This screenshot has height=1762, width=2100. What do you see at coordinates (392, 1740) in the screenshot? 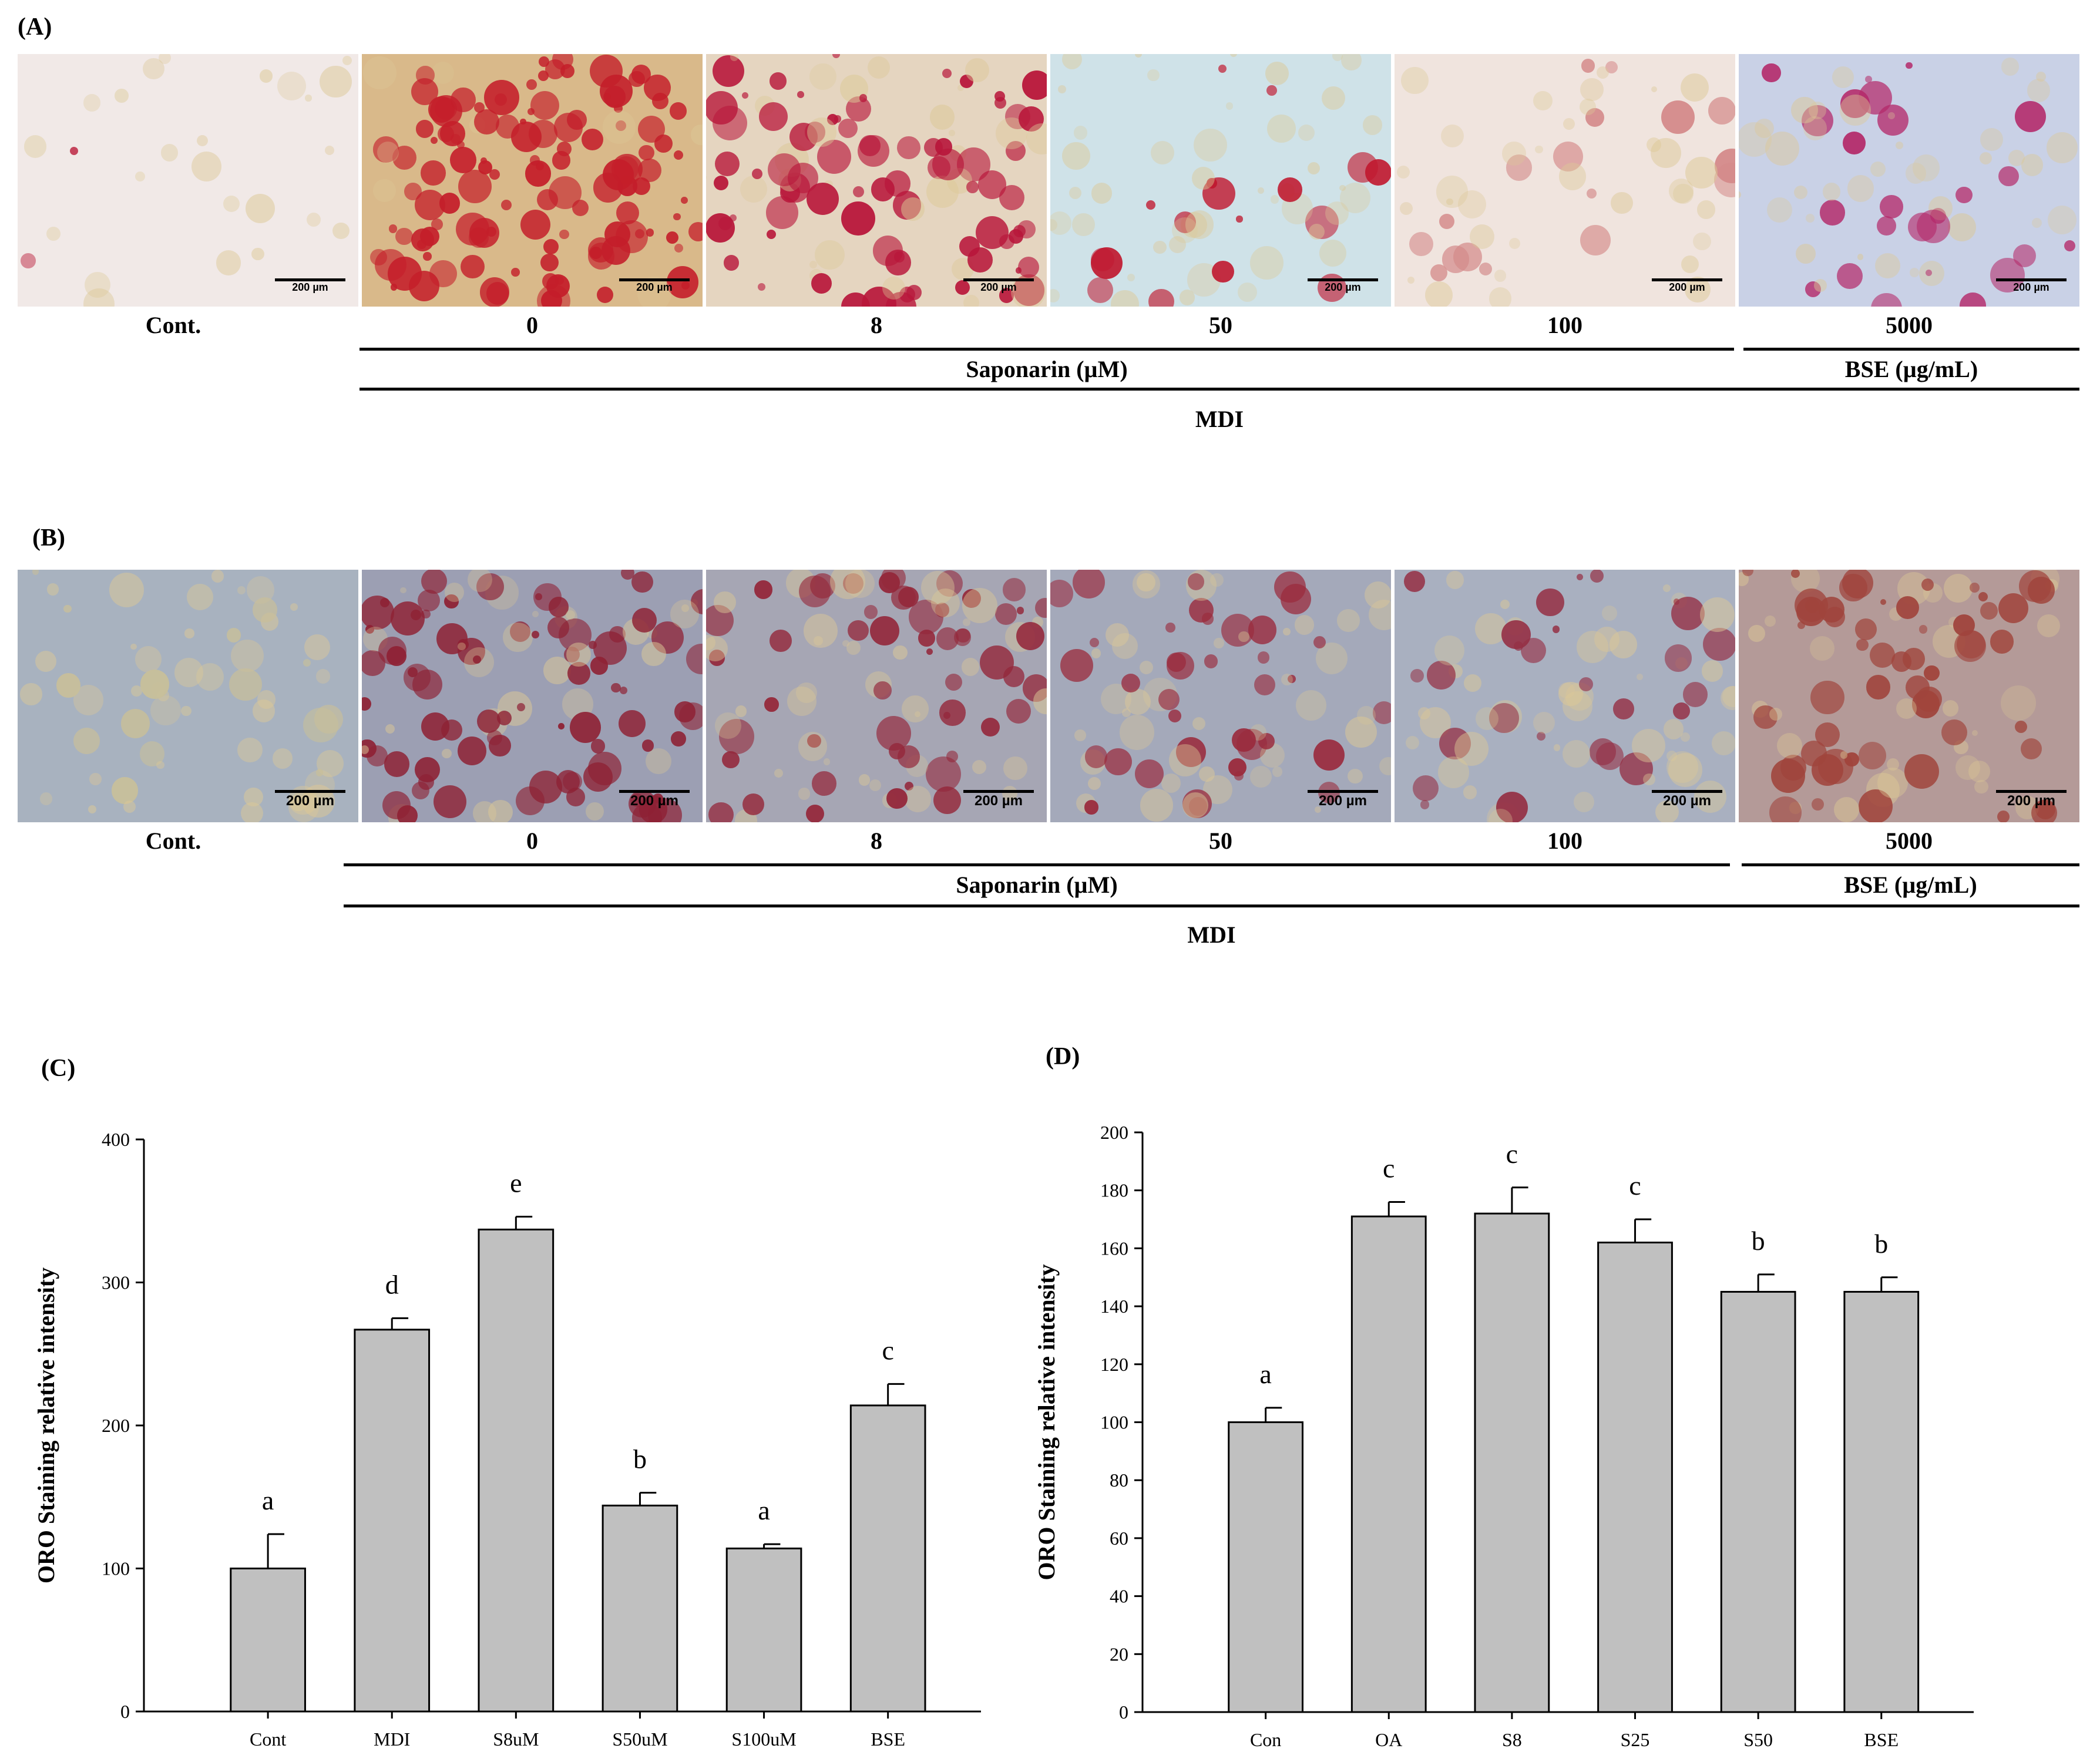
I see `x-tick-label: MDI` at bounding box center [392, 1740].